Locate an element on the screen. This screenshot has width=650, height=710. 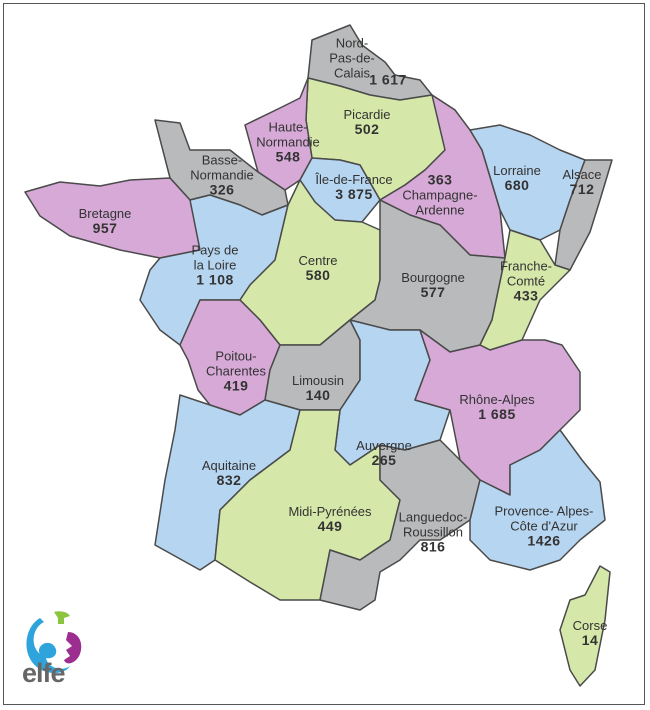
region-label-franche-comte: Franche- Comté 433 is located at coordinates (526, 281).